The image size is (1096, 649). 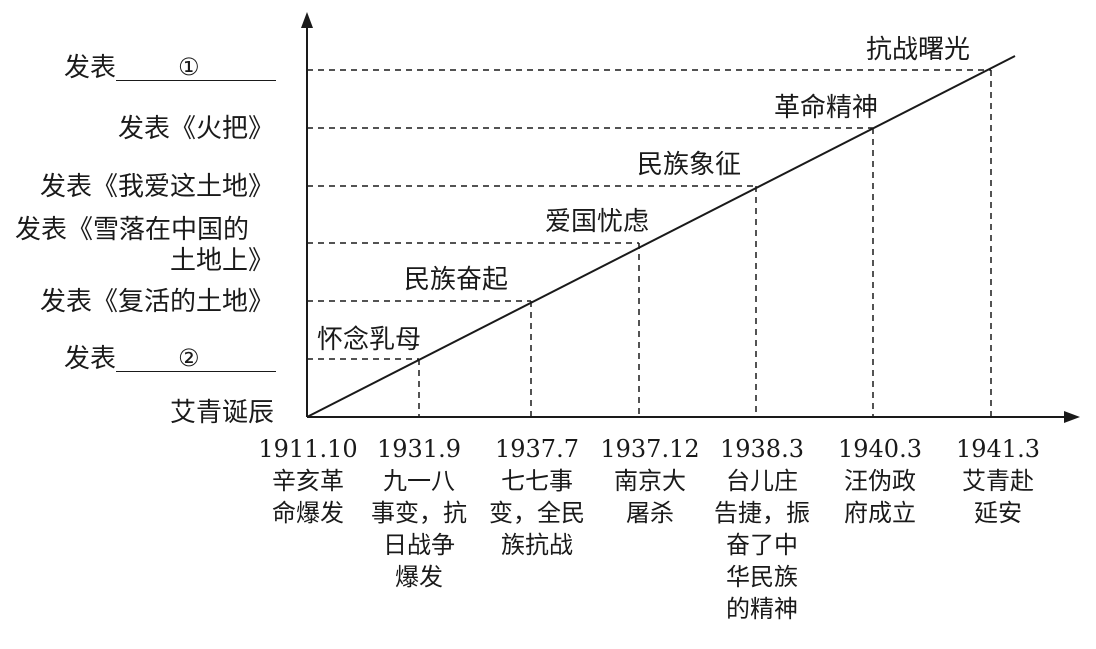 What do you see at coordinates (918, 50) in the screenshot?
I see `line-label-6: 抗战曙光` at bounding box center [918, 50].